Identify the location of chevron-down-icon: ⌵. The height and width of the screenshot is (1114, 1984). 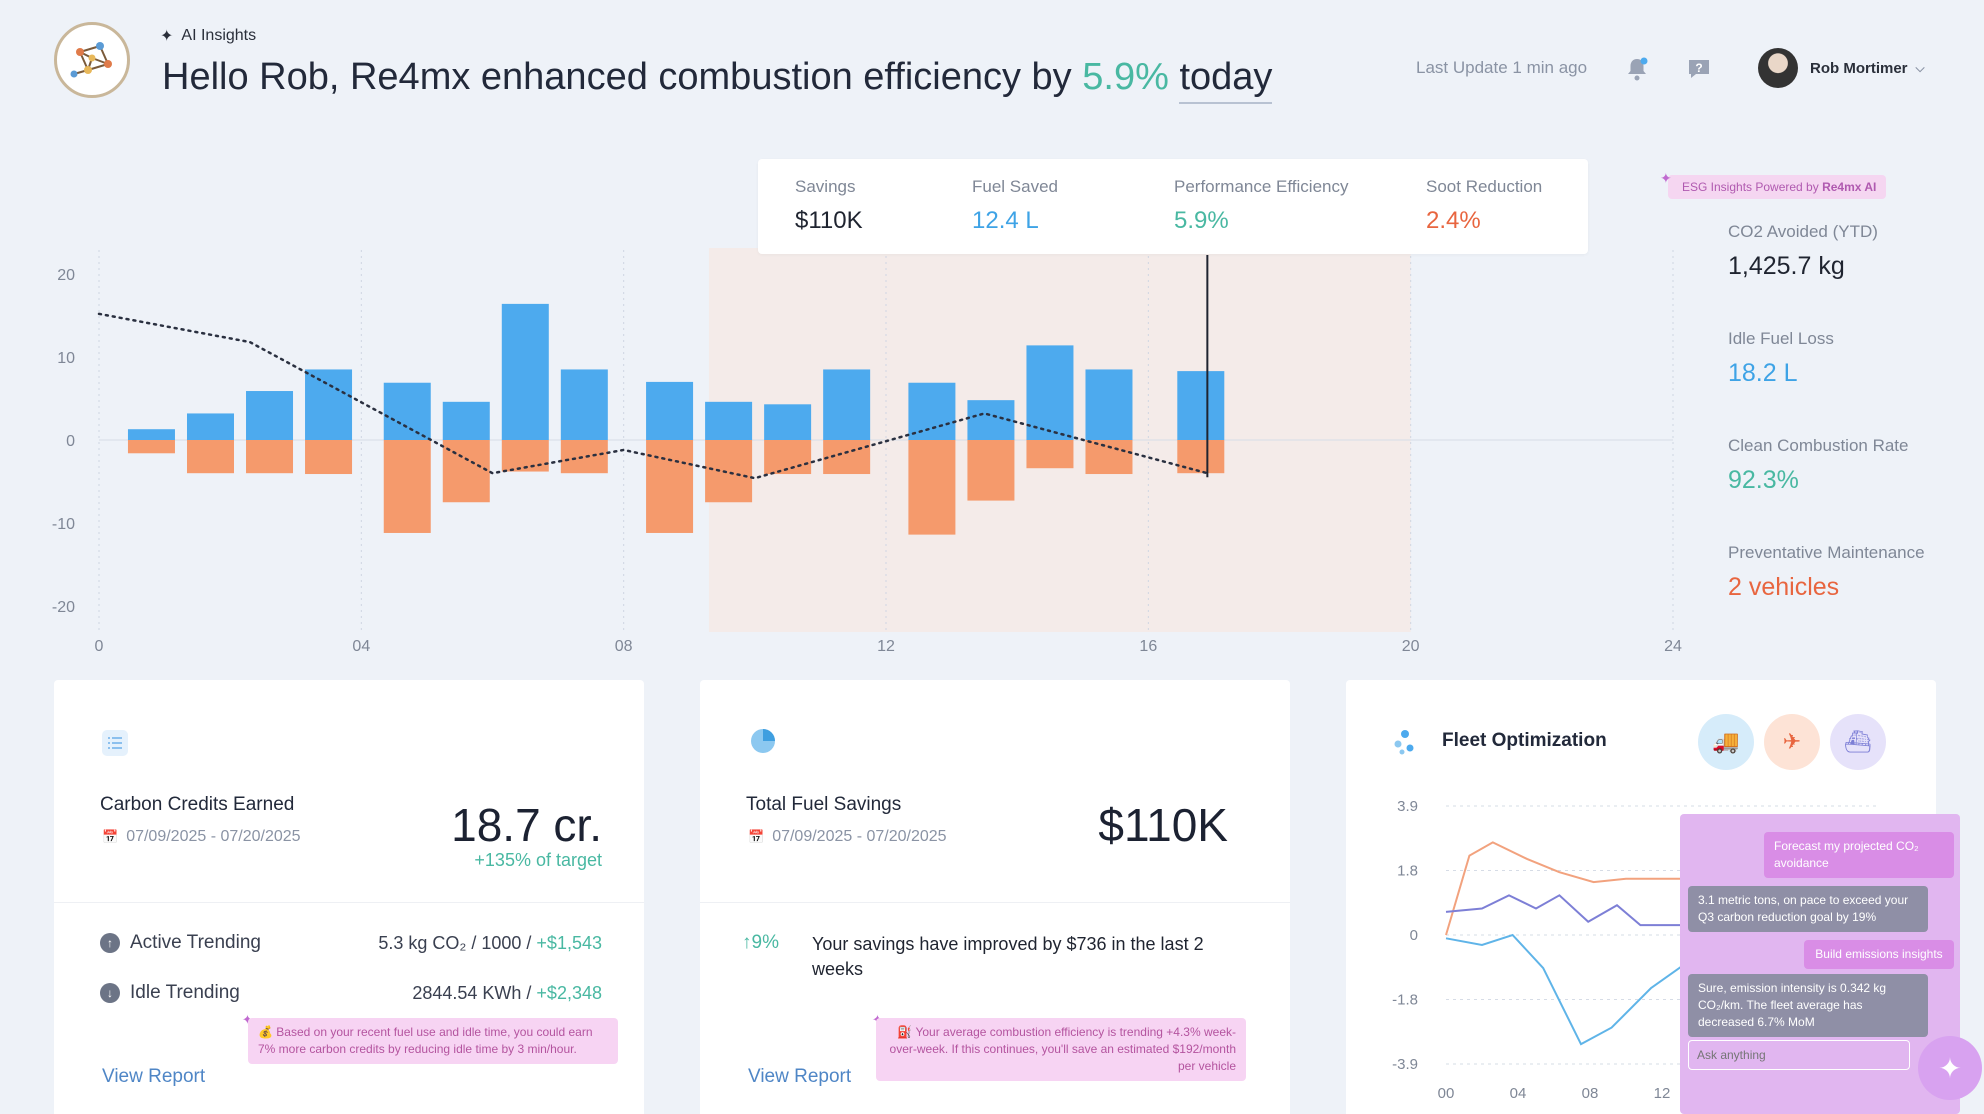
(1920, 68).